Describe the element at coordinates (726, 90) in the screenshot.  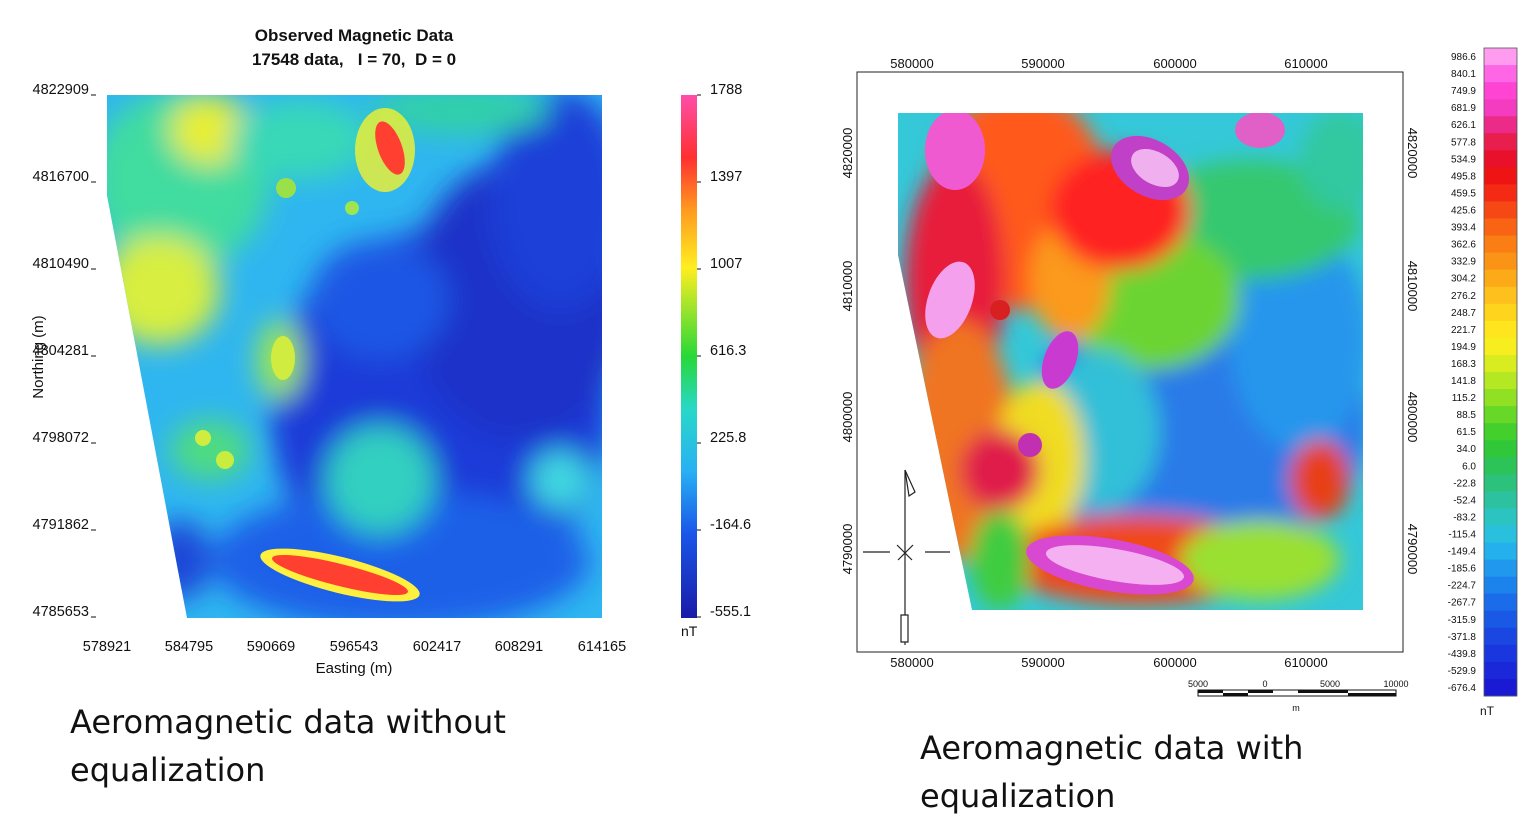
I see `left-colorbar-tick: 1788` at that location.